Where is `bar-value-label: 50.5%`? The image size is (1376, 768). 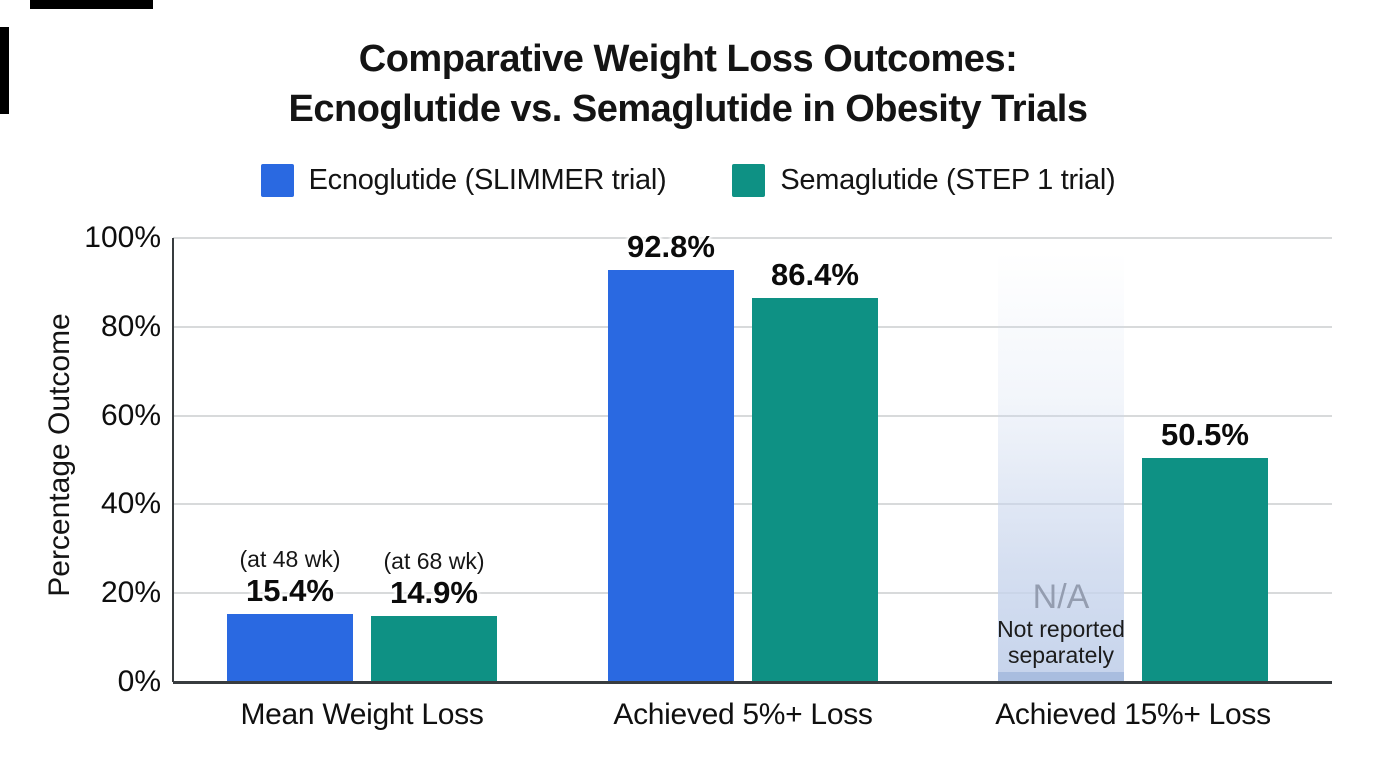
bar-value-label: 50.5% is located at coordinates (1205, 434).